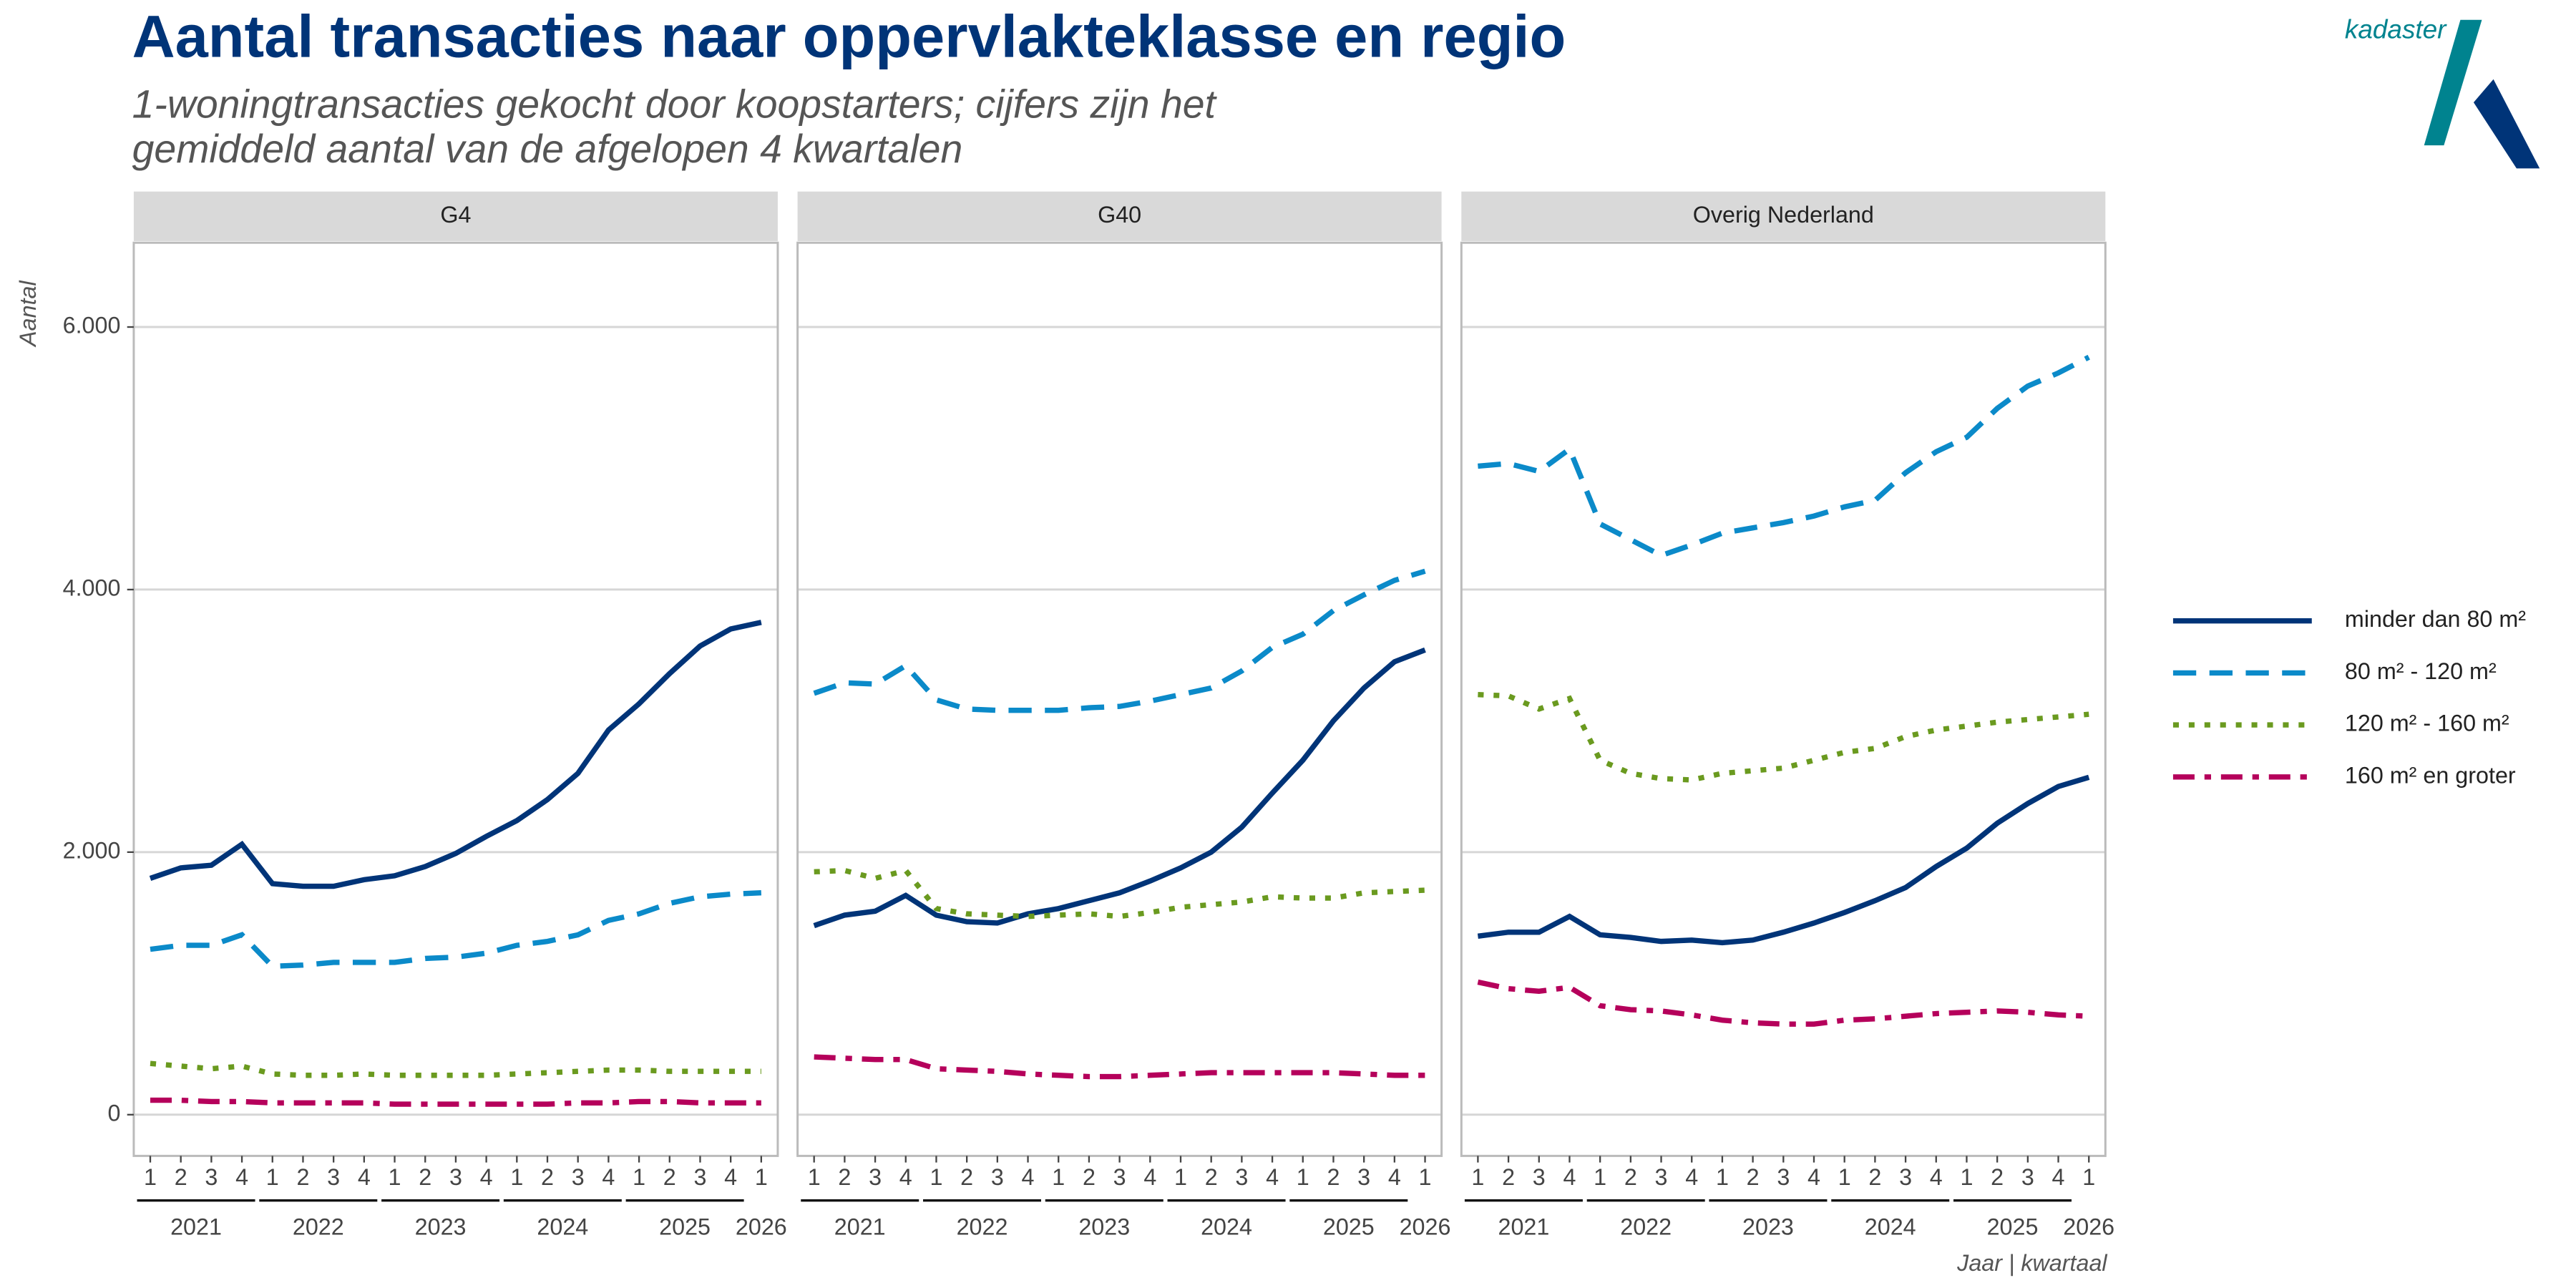 This screenshot has height=1288, width=2576. What do you see at coordinates (2427, 723) in the screenshot?
I see `legend-label: 120 m² - 160 m²` at bounding box center [2427, 723].